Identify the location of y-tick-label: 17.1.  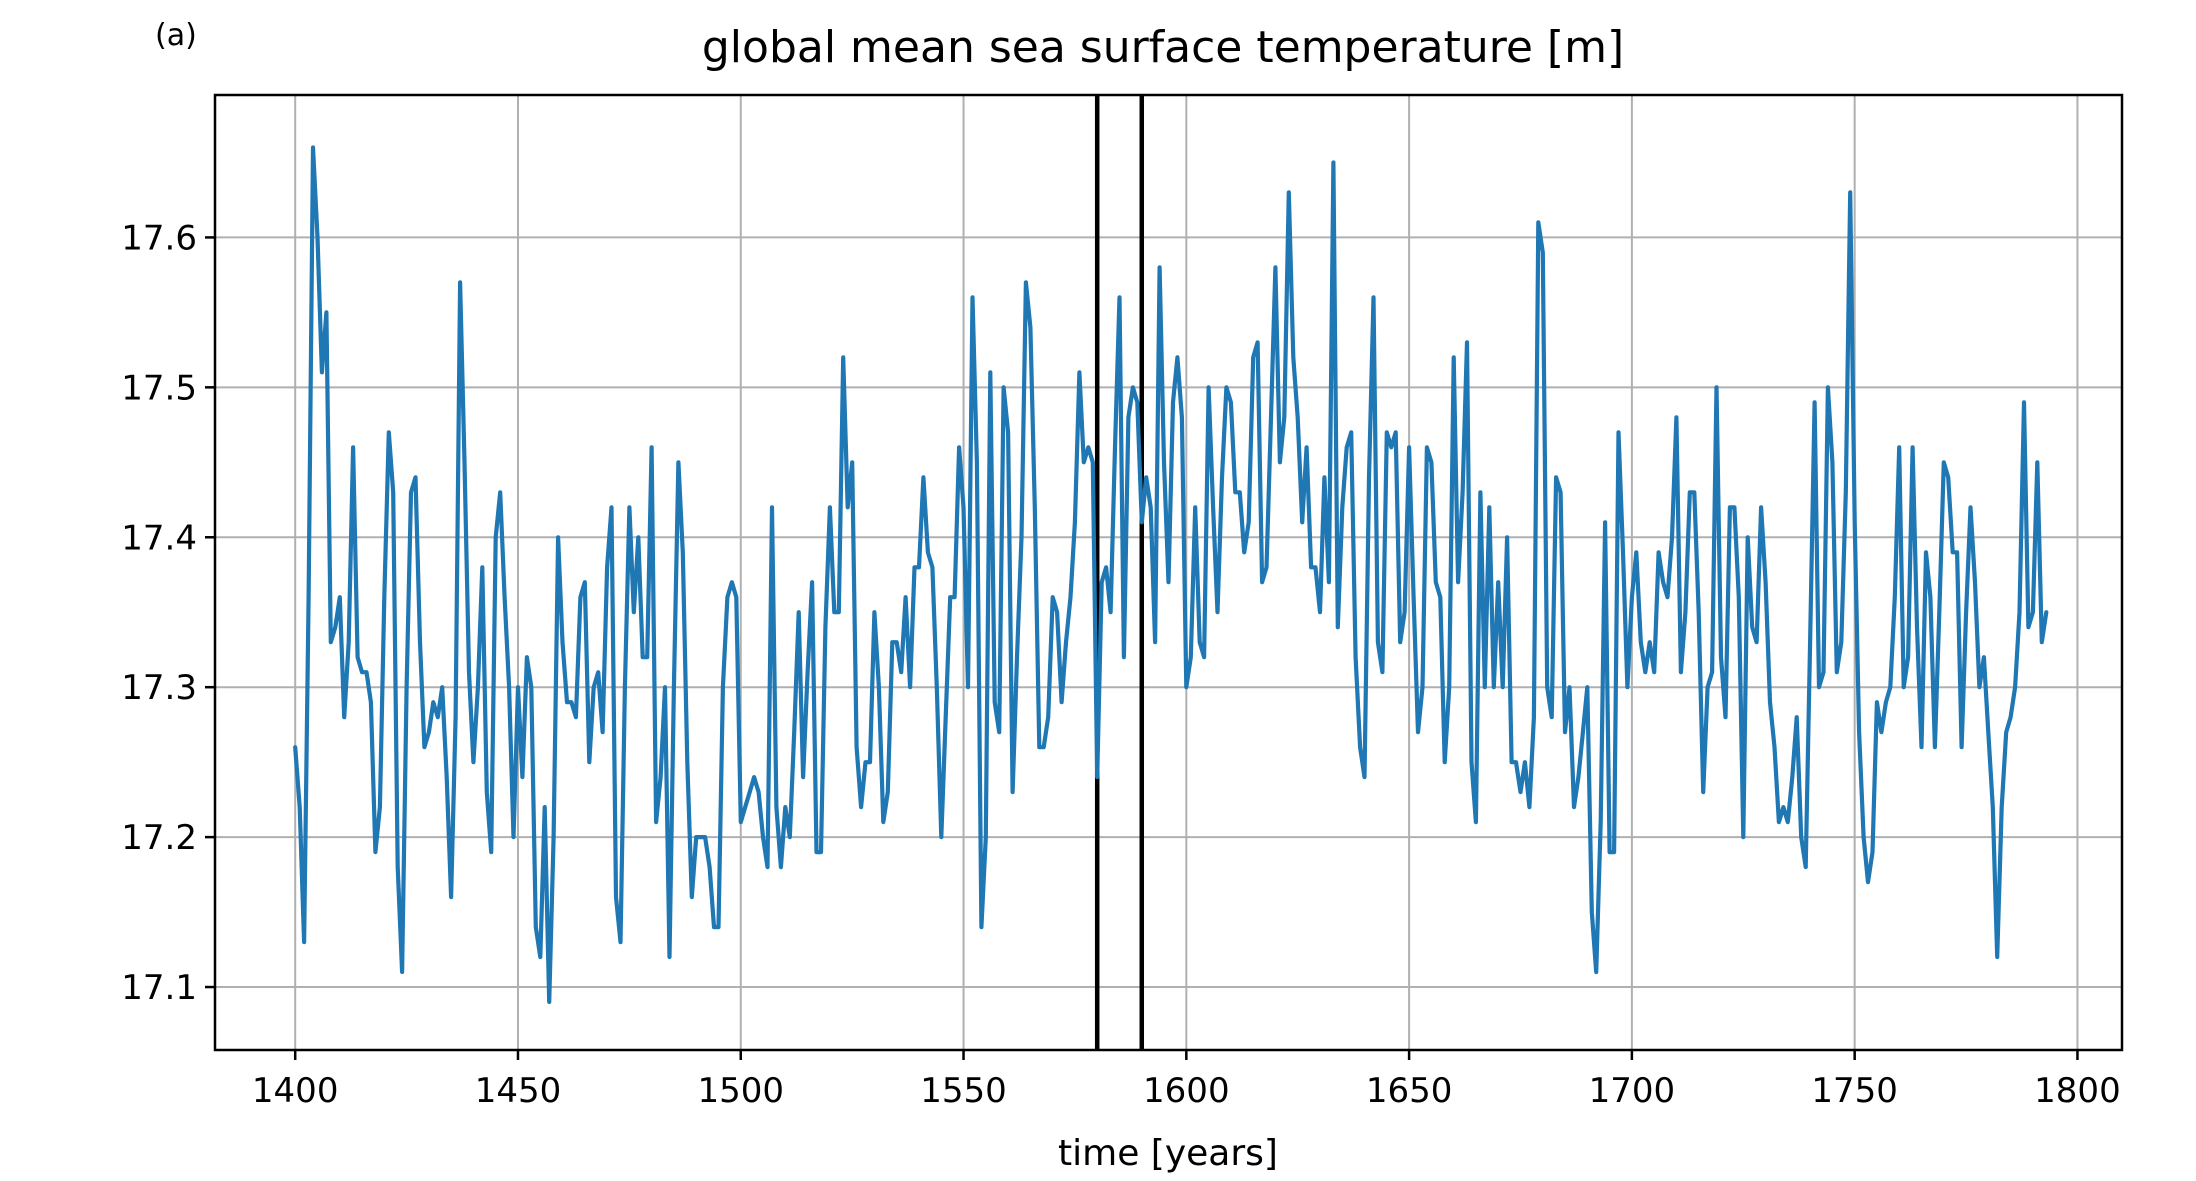
(159, 988).